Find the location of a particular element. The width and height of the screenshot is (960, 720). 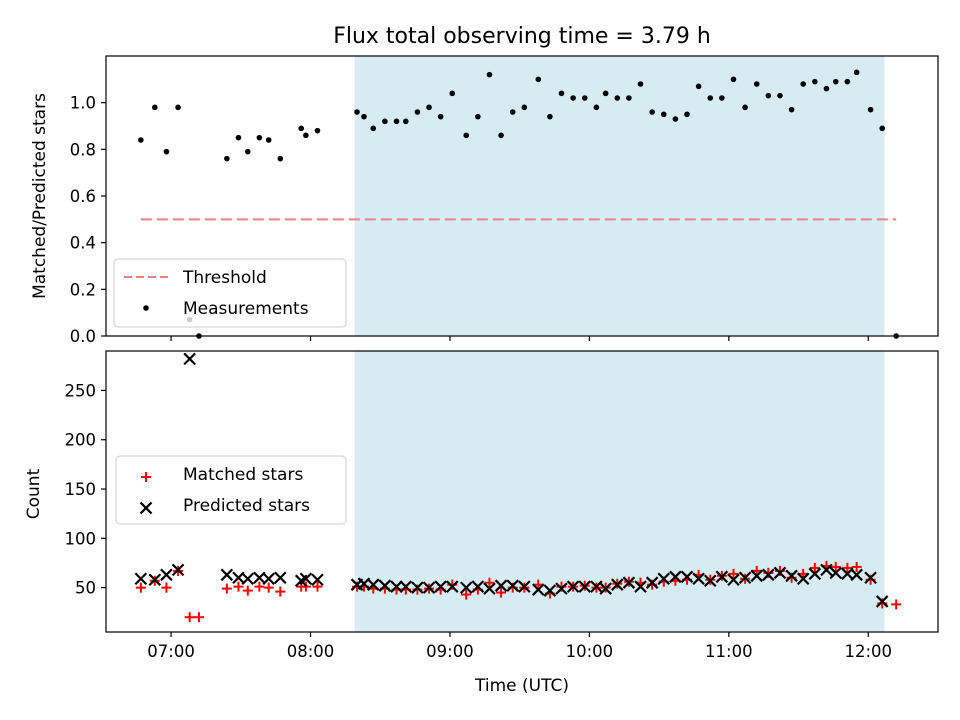

bottom-y-ticks: 50 100 150 200 250 is located at coordinates (85, 489).